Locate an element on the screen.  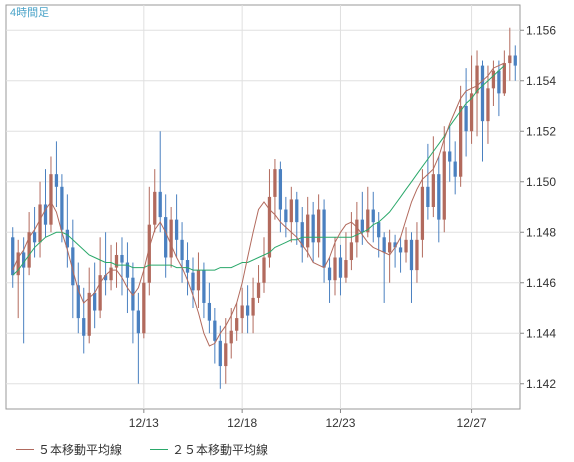
y-tick-label: 1.150 is located at coordinates (541, 182).